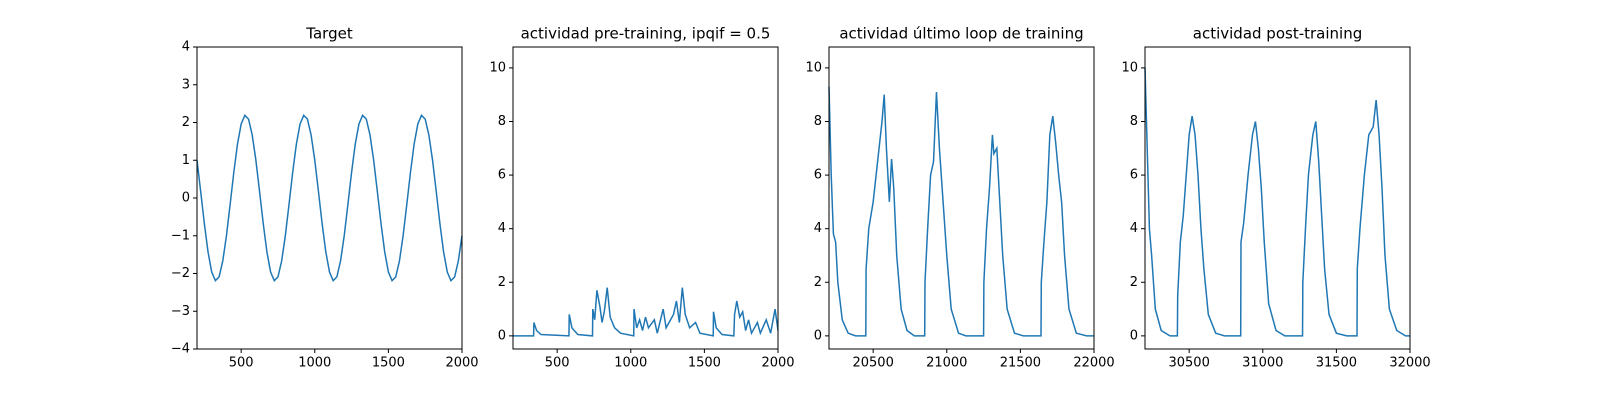 The width and height of the screenshot is (1600, 400). Describe the element at coordinates (961, 34) in the screenshot. I see `subplot-title: actividad último loop de training` at that location.